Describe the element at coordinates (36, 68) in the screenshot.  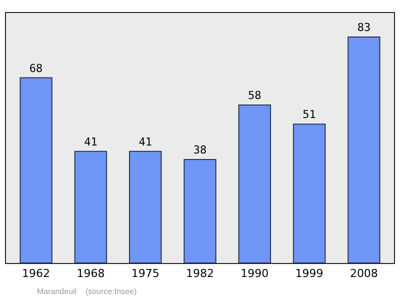
I see `data-label: 68` at that location.